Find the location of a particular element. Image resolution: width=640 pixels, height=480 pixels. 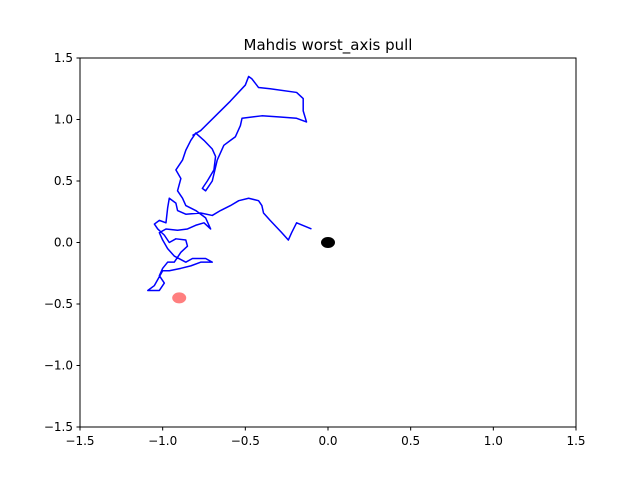

y-tick-label: 0.0 is located at coordinates (63, 243).